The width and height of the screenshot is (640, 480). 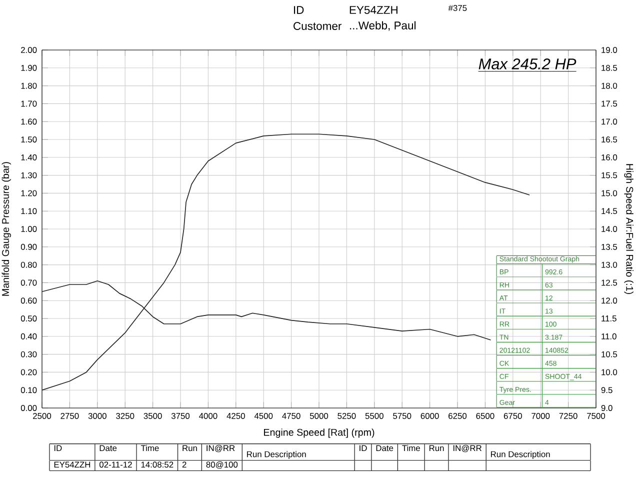 I want to click on annotation: Max 245.2 HP, so click(x=527, y=64).